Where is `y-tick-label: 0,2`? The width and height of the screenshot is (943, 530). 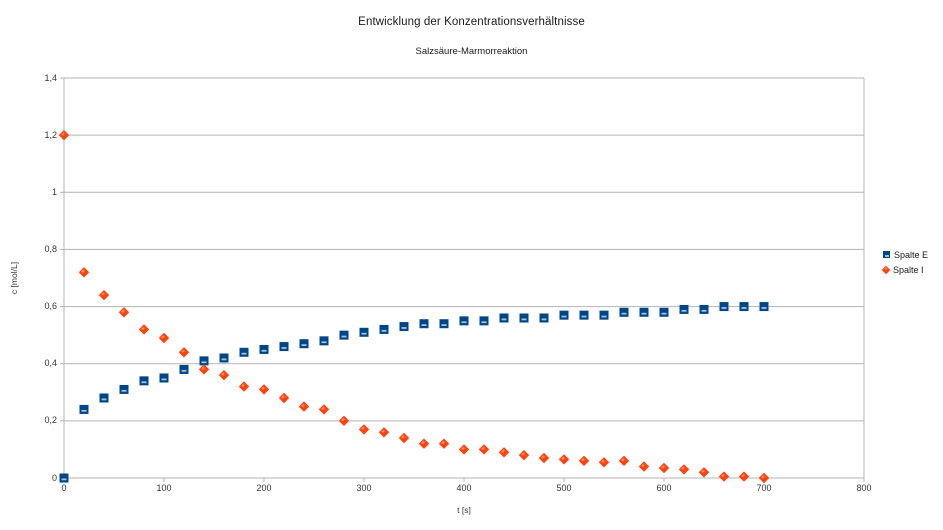 y-tick-label: 0,2 is located at coordinates (50, 420).